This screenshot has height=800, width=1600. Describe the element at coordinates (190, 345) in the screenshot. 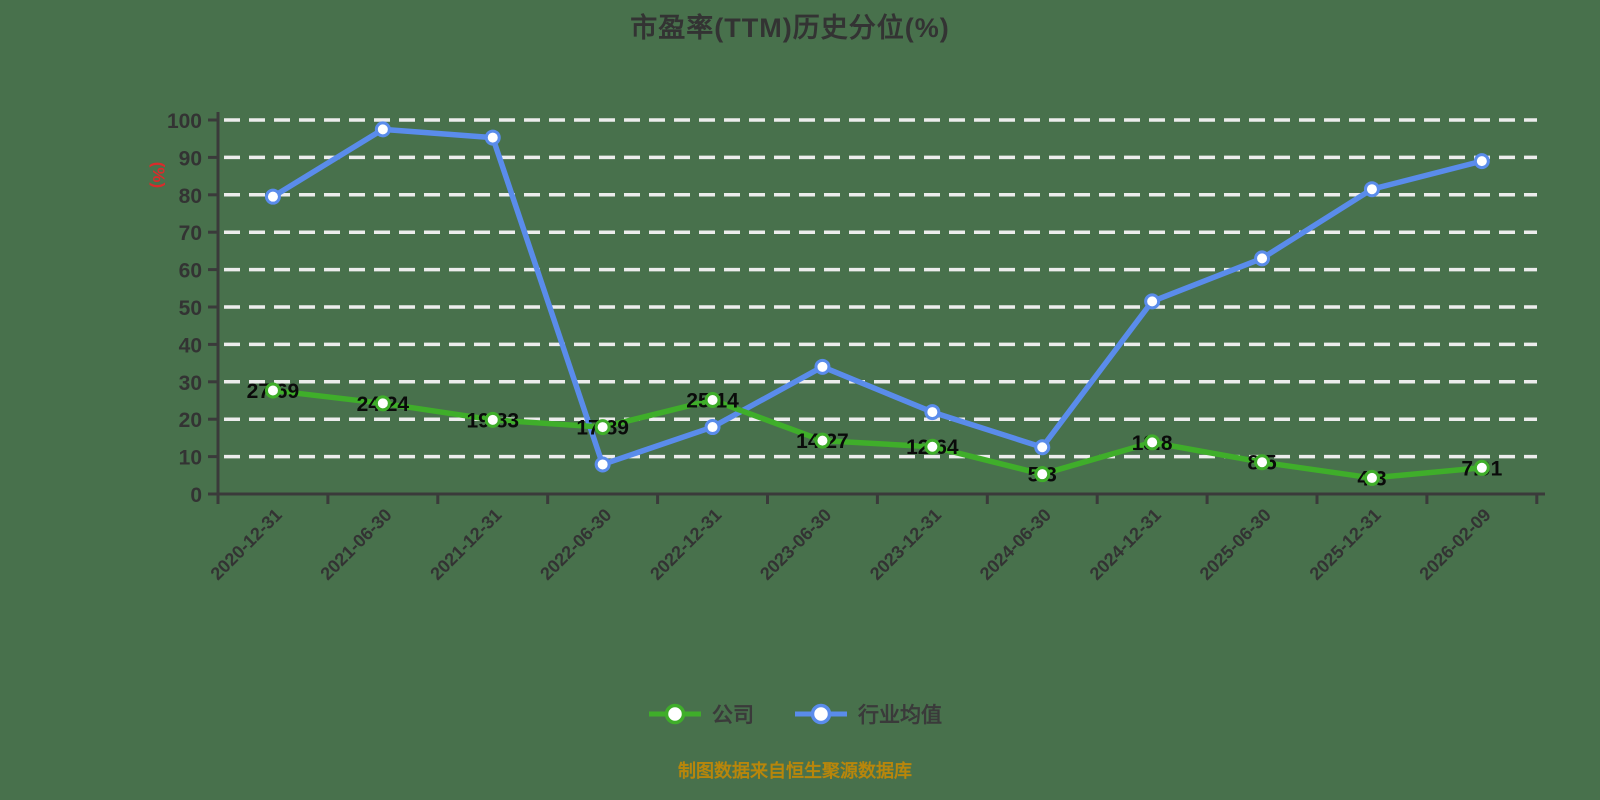

I see `y-axis-label: 40` at that location.